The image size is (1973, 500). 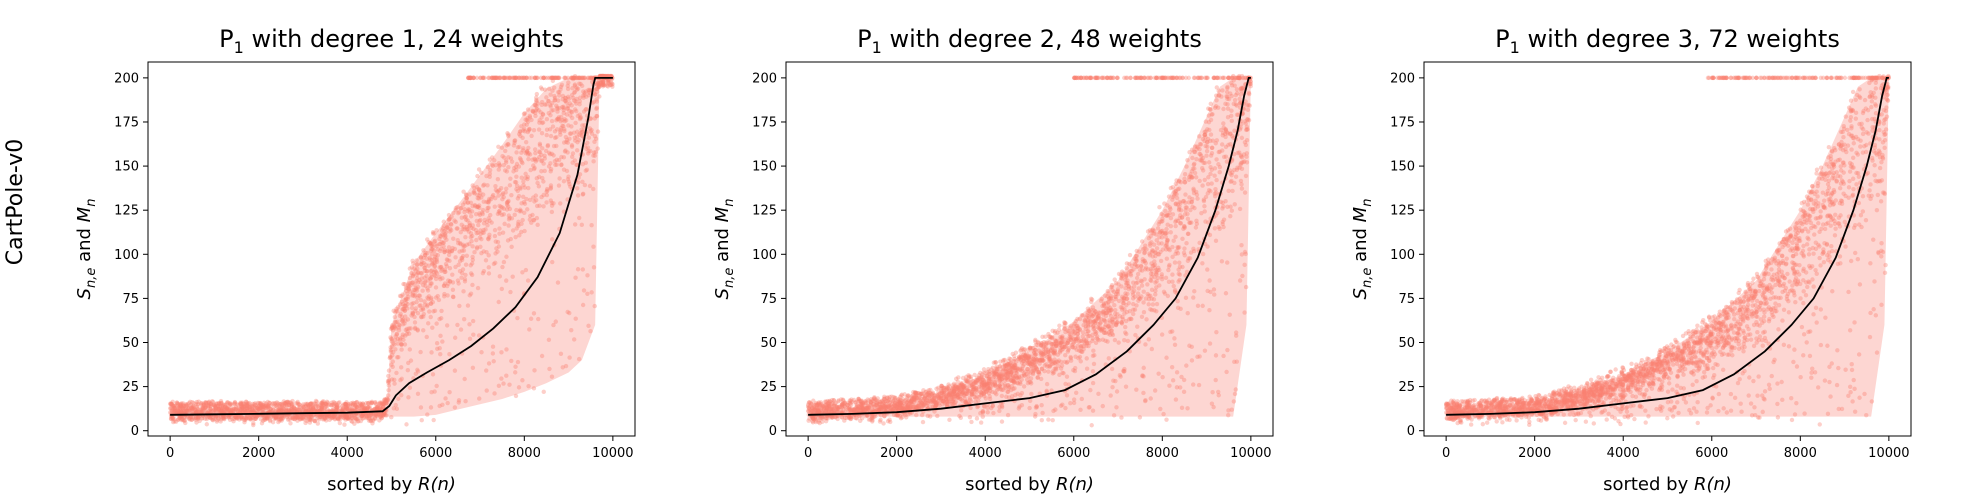 What do you see at coordinates (15, 202) in the screenshot?
I see `row-label-container: CartPole-v0` at bounding box center [15, 202].